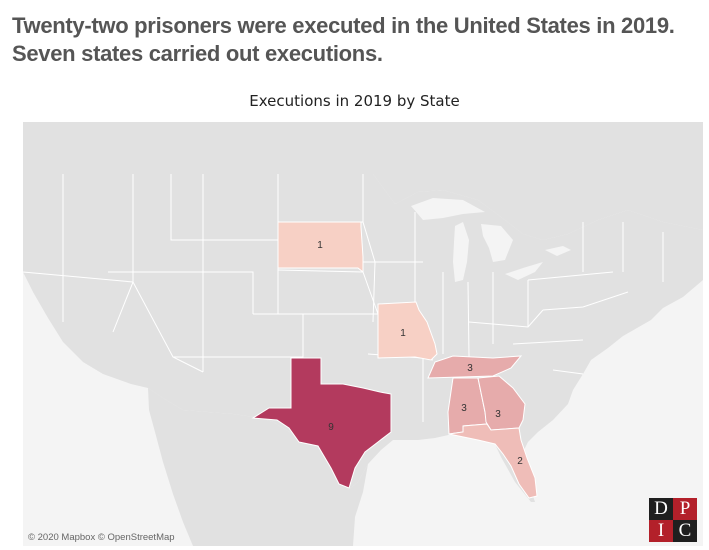 The image size is (709, 550). I want to click on label-missouri: 1, so click(403, 333).